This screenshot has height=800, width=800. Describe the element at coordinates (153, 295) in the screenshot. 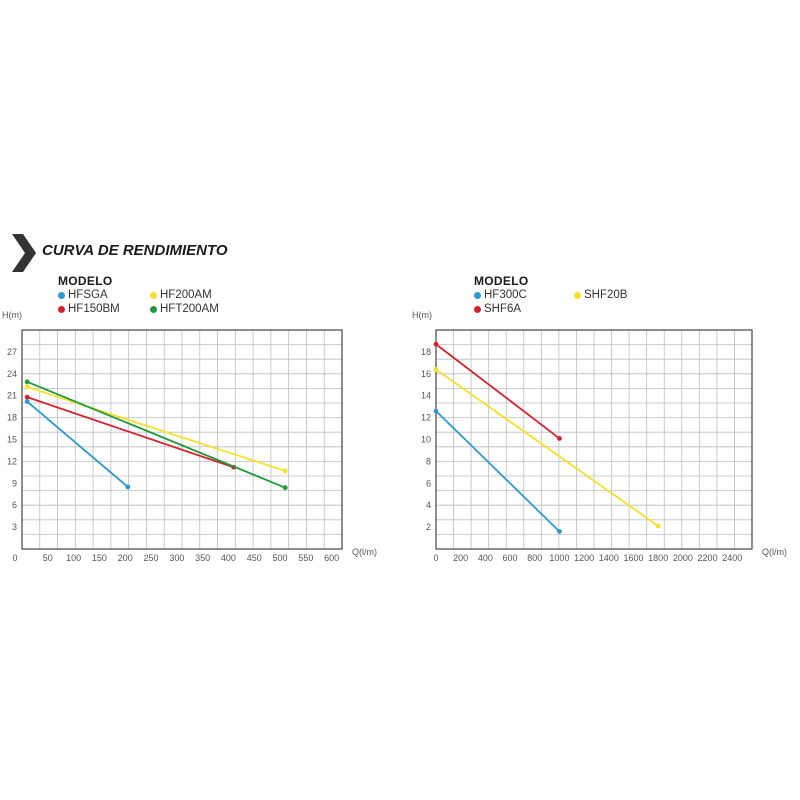

I see `legend-dot-hf200am` at that location.